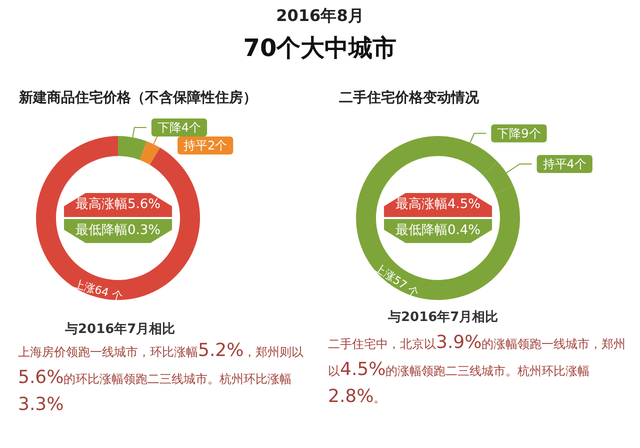 The image size is (640, 448). Describe the element at coordinates (206, 145) in the screenshot. I see `slice-label: 持平2个` at that location.